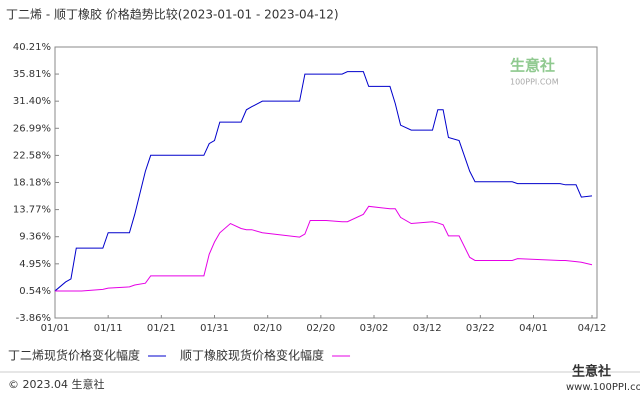 The image size is (640, 400). I want to click on x-tick-label: 03/12, so click(427, 328).